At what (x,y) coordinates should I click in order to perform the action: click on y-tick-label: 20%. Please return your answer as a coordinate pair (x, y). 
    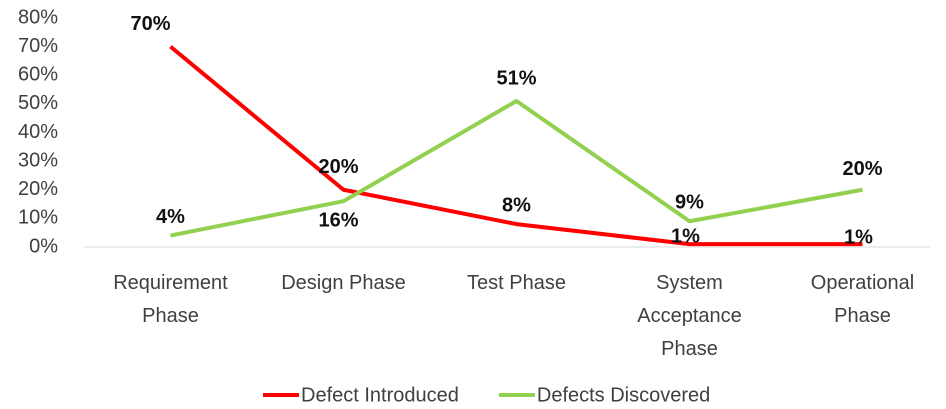
    Looking at the image, I should click on (38, 189).